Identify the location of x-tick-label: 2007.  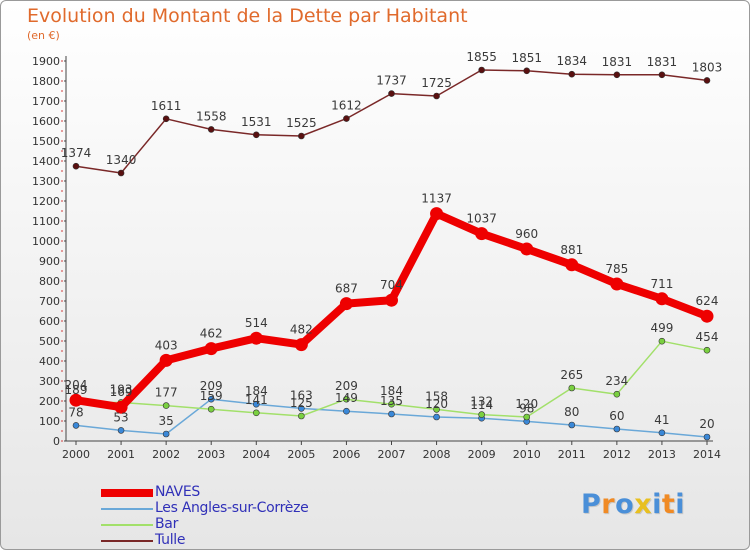
(392, 454).